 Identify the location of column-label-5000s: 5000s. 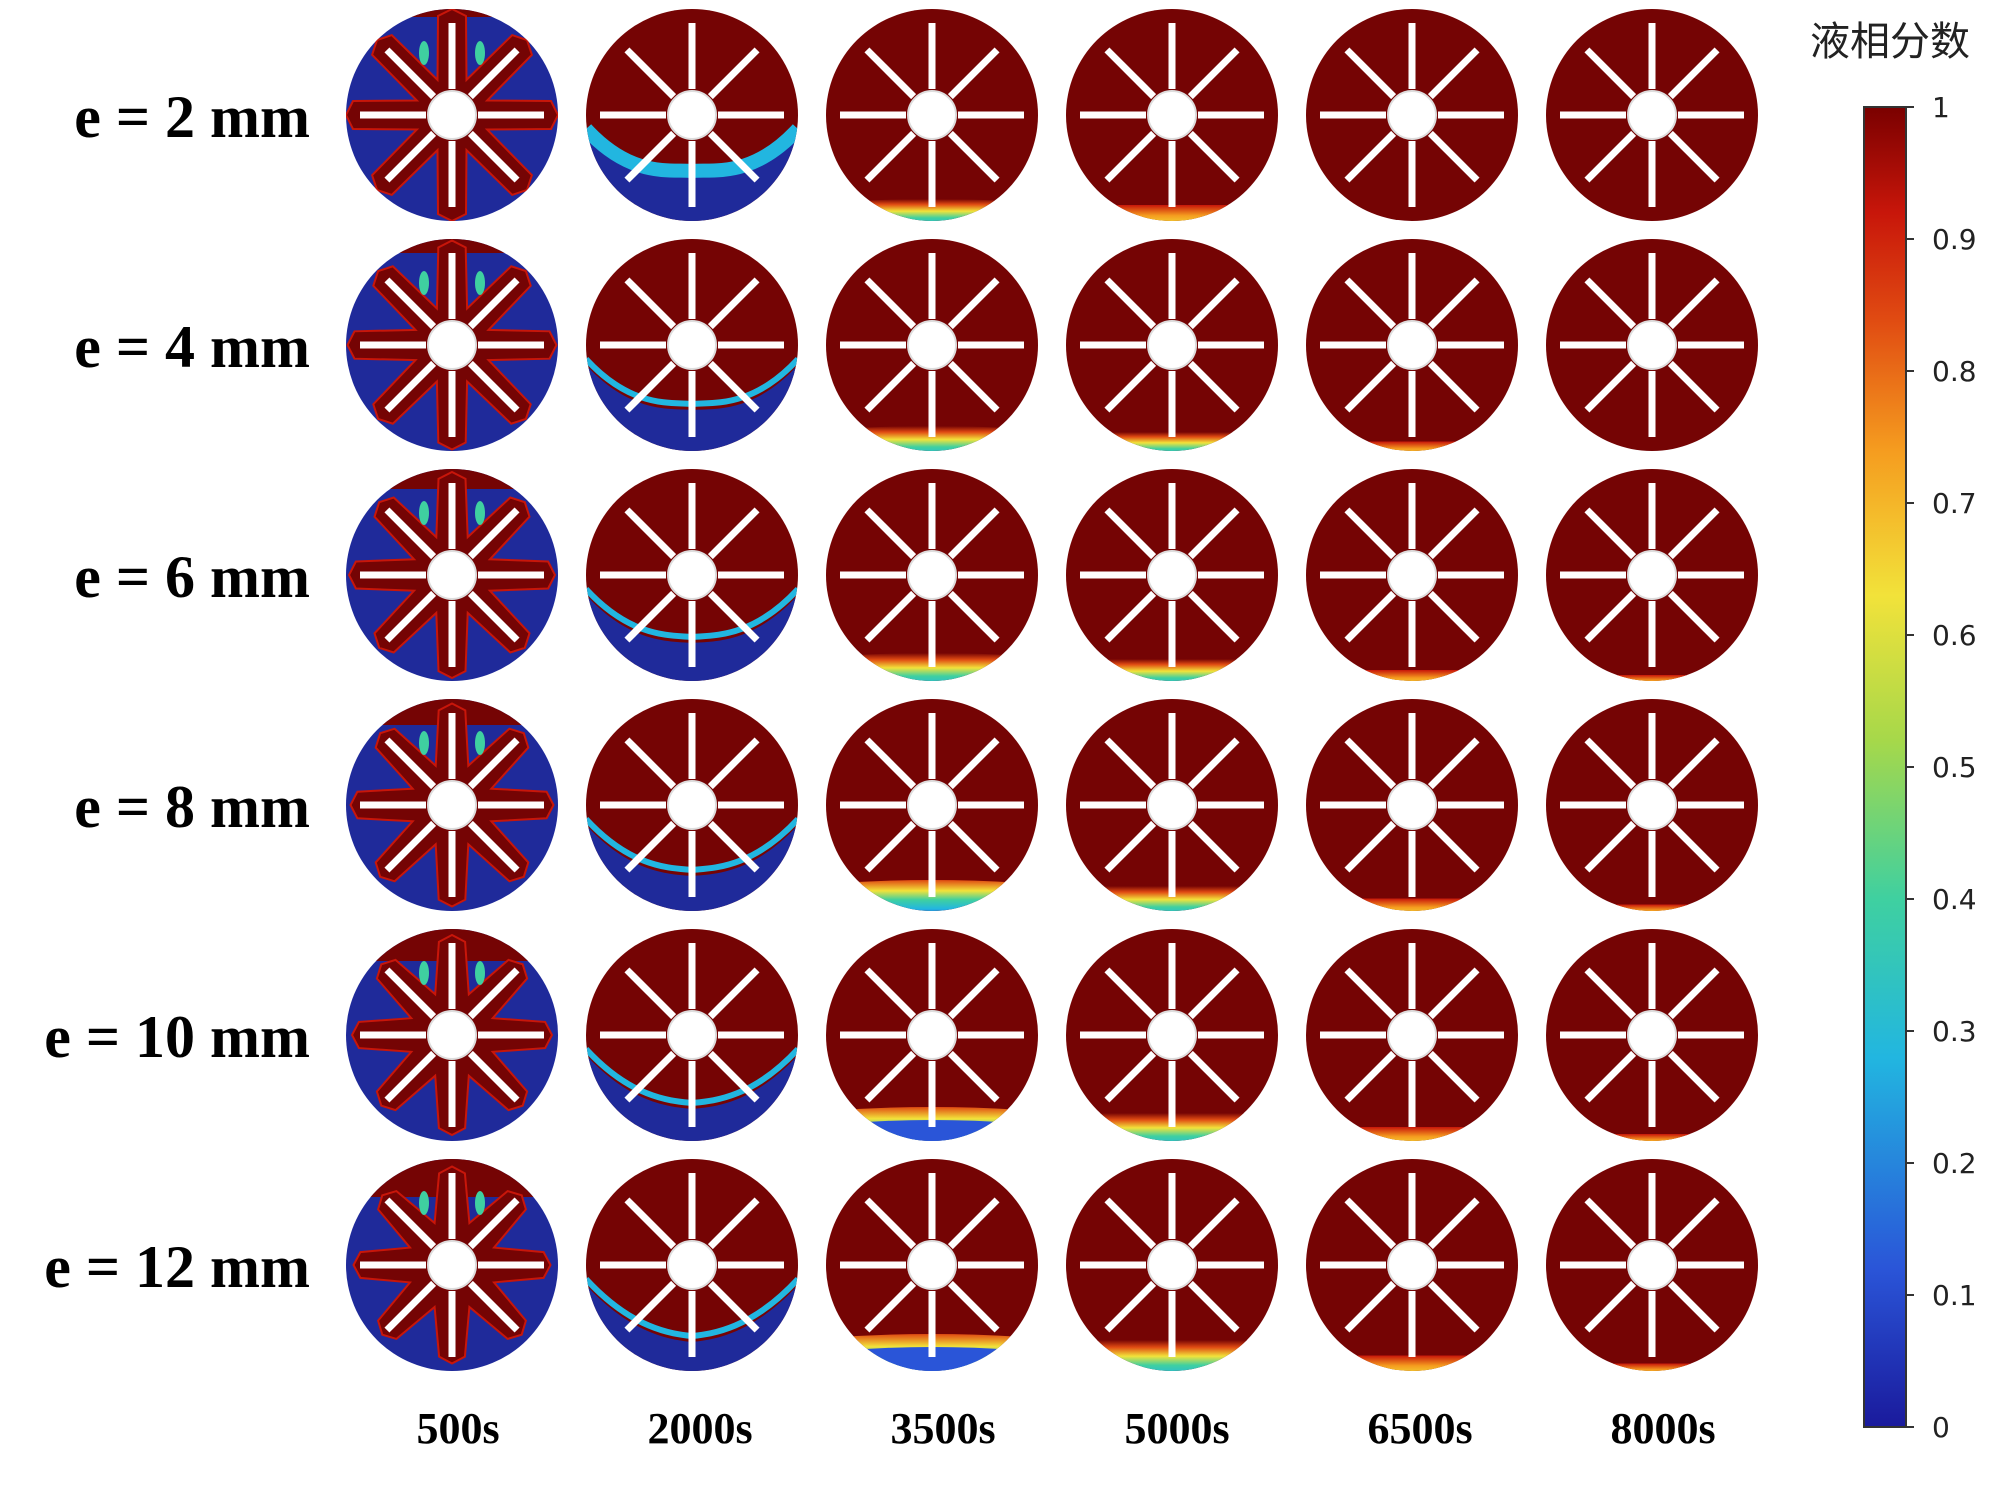
(1176, 1428).